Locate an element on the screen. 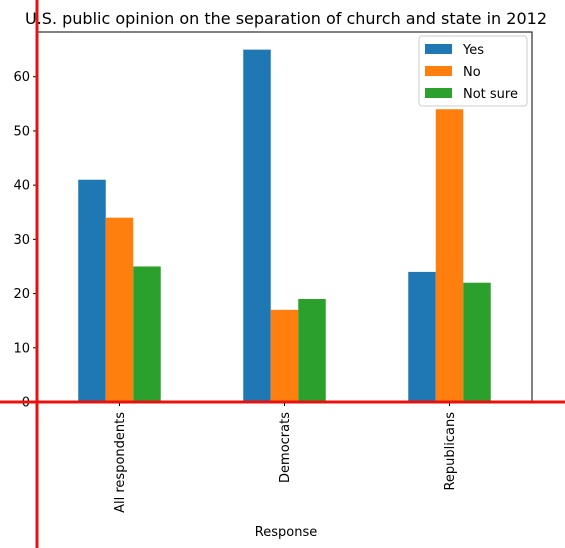 This screenshot has height=548, width=565. bar-no-all-respondents is located at coordinates (119, 309).